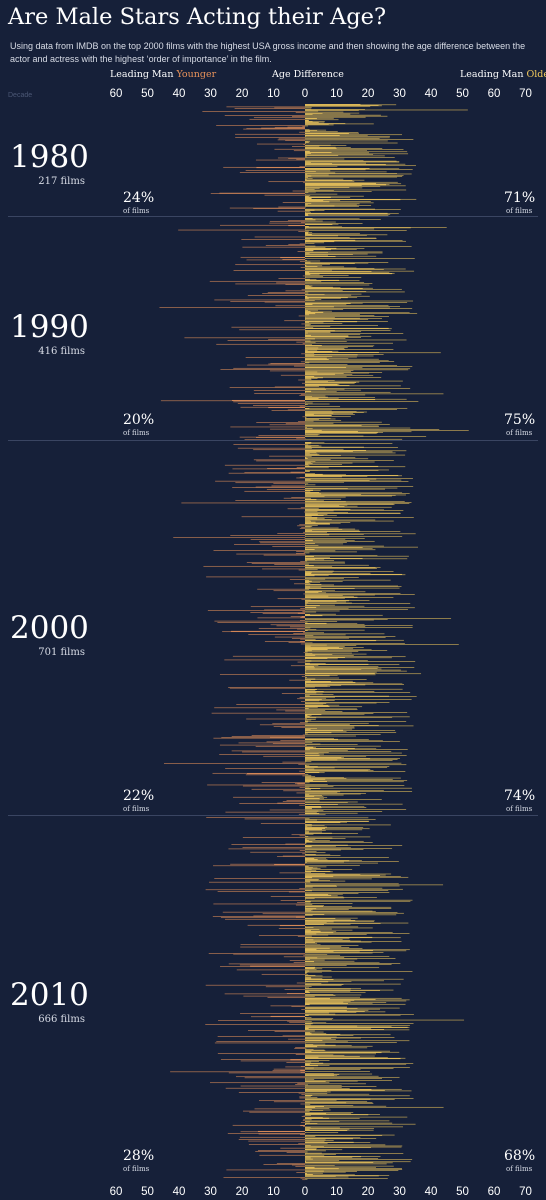 Image resolution: width=546 pixels, height=1200 pixels. Describe the element at coordinates (61, 1019) in the screenshot. I see `decade-film-count: 666 films` at that location.